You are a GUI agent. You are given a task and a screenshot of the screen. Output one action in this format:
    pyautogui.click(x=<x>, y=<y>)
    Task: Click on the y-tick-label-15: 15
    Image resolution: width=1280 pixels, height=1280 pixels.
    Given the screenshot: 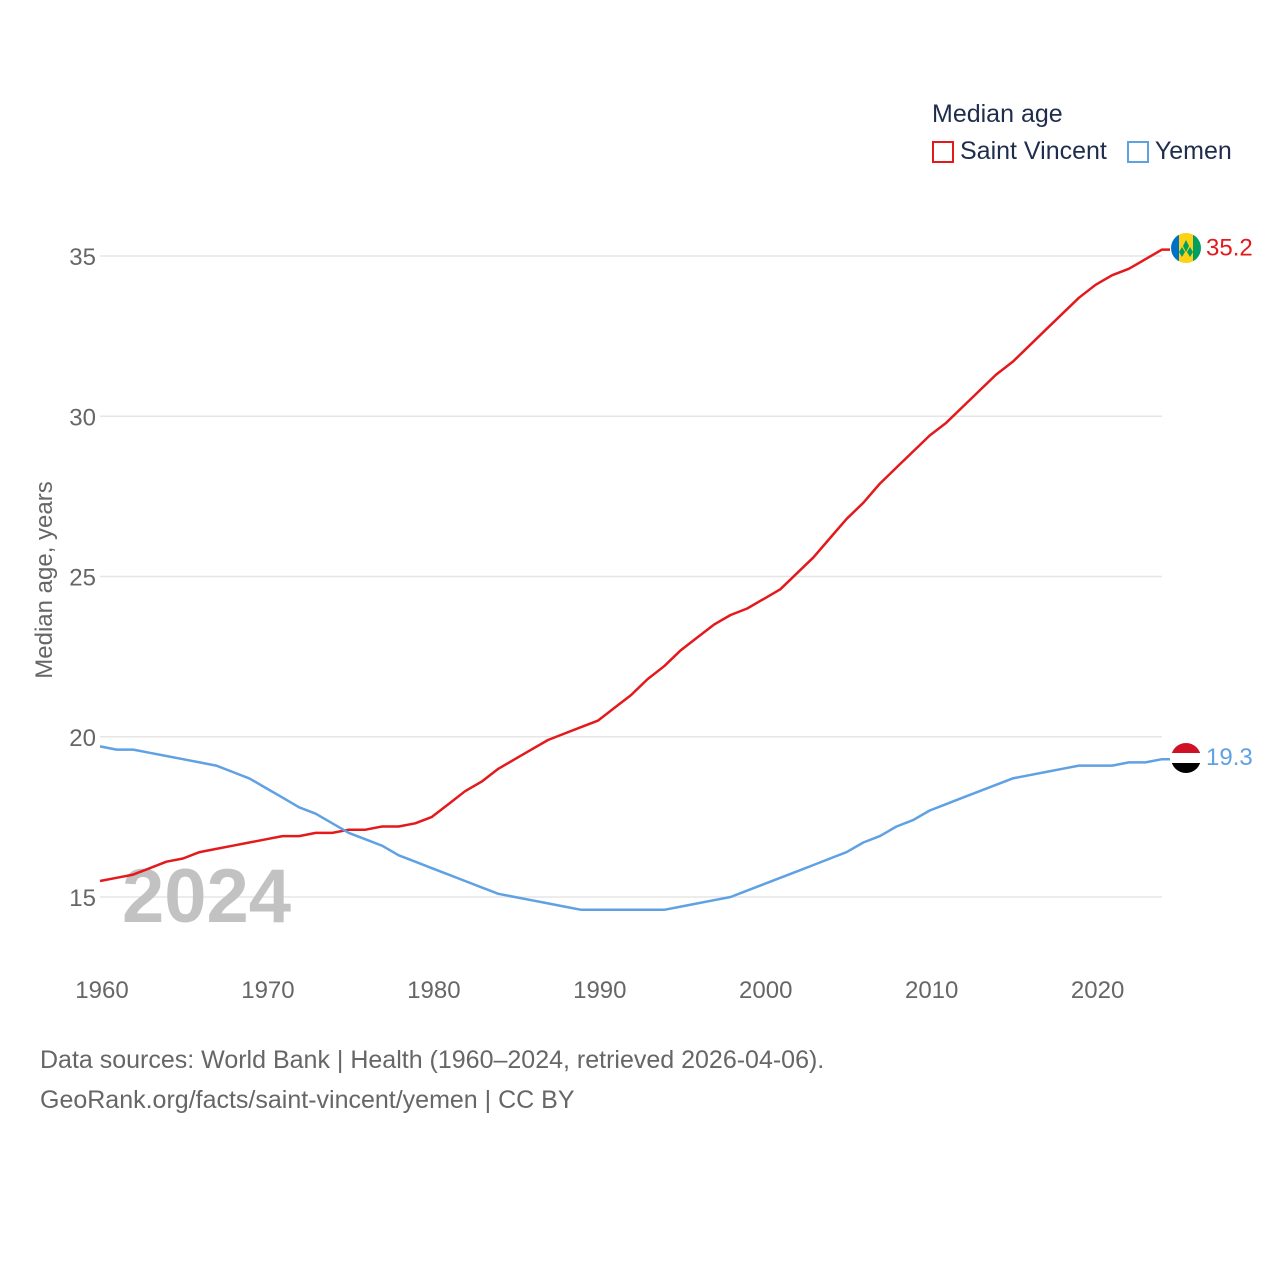 What is the action you would take?
    pyautogui.click(x=82, y=898)
    